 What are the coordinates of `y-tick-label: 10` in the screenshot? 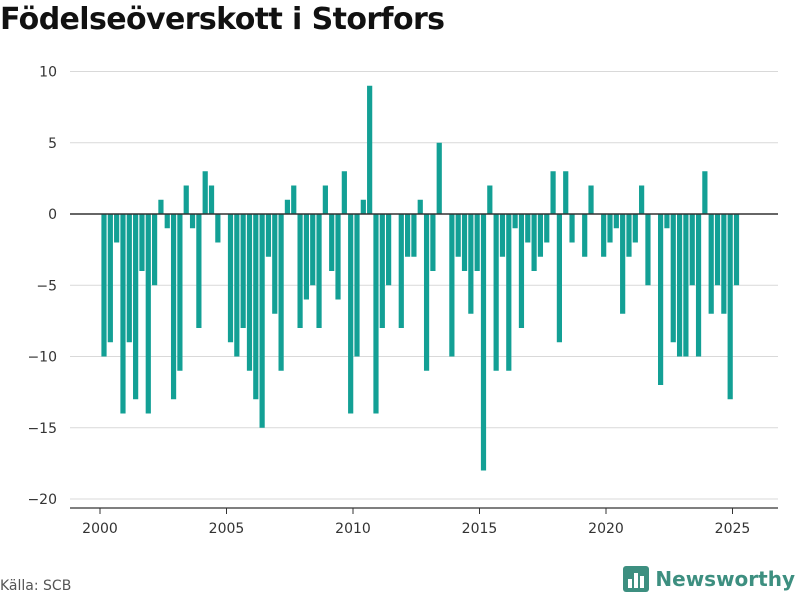 It's located at (48, 73).